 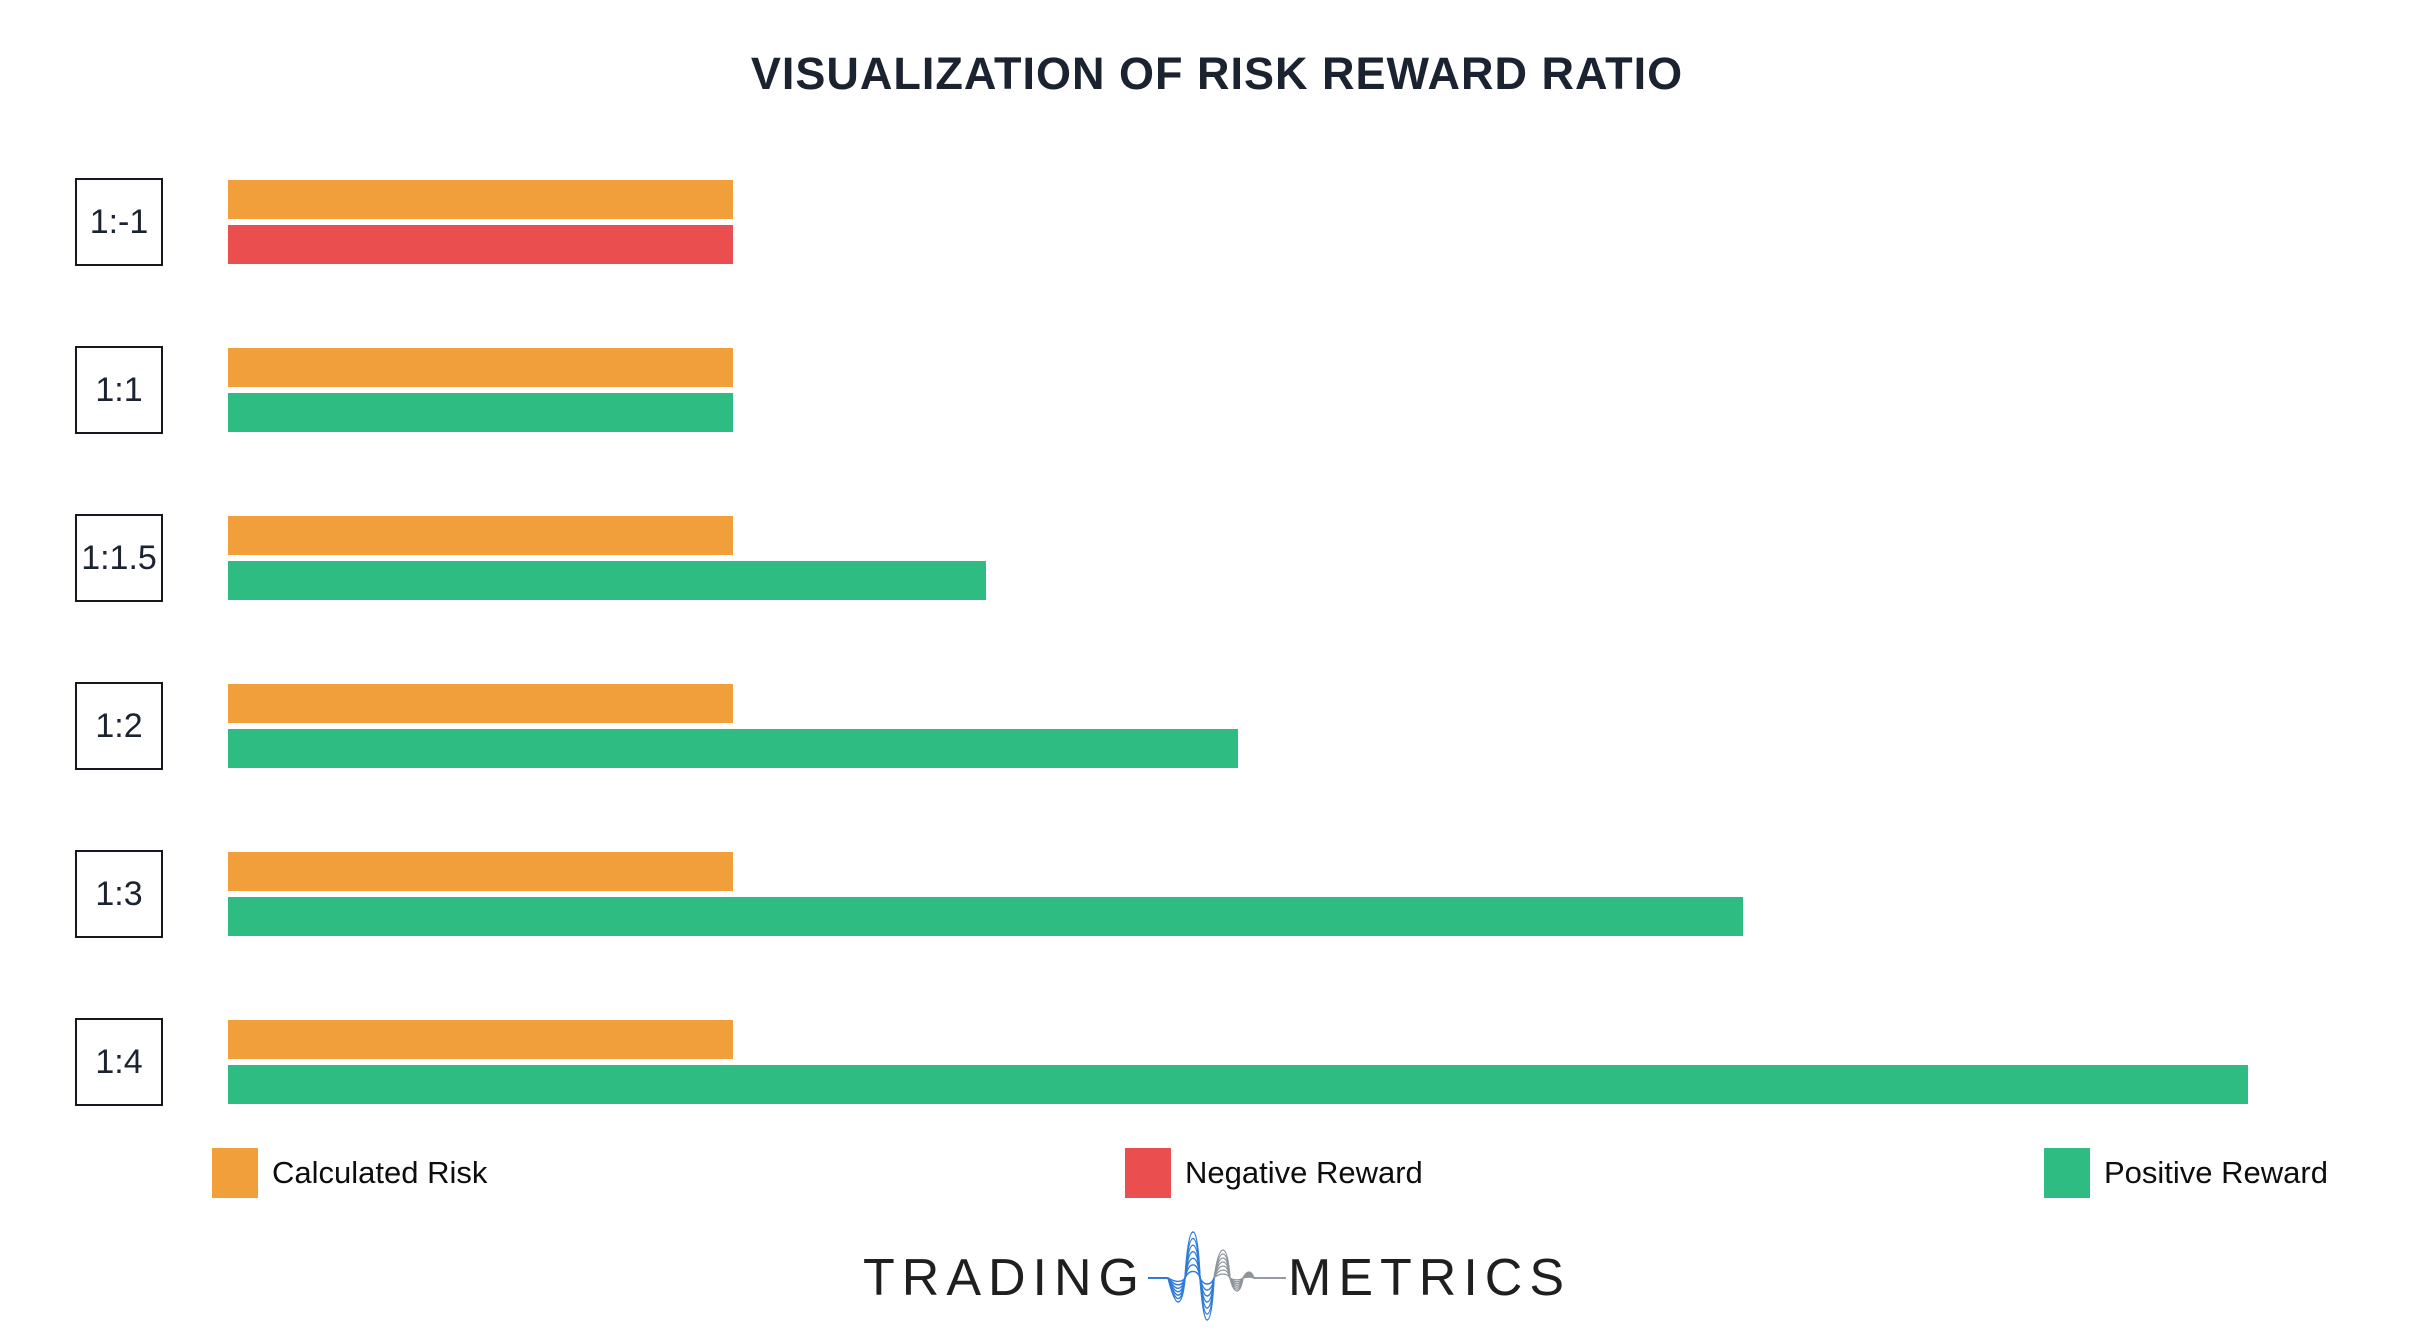 I want to click on positive-reward-swatch-icon, so click(x=2067, y=1173).